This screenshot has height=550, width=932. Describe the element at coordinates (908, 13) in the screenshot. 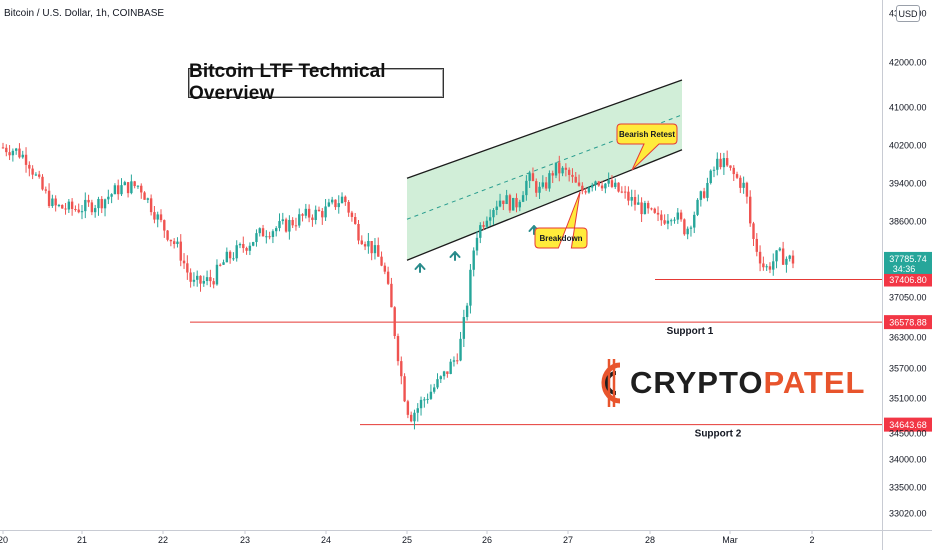

I see `currency-button: USD` at that location.